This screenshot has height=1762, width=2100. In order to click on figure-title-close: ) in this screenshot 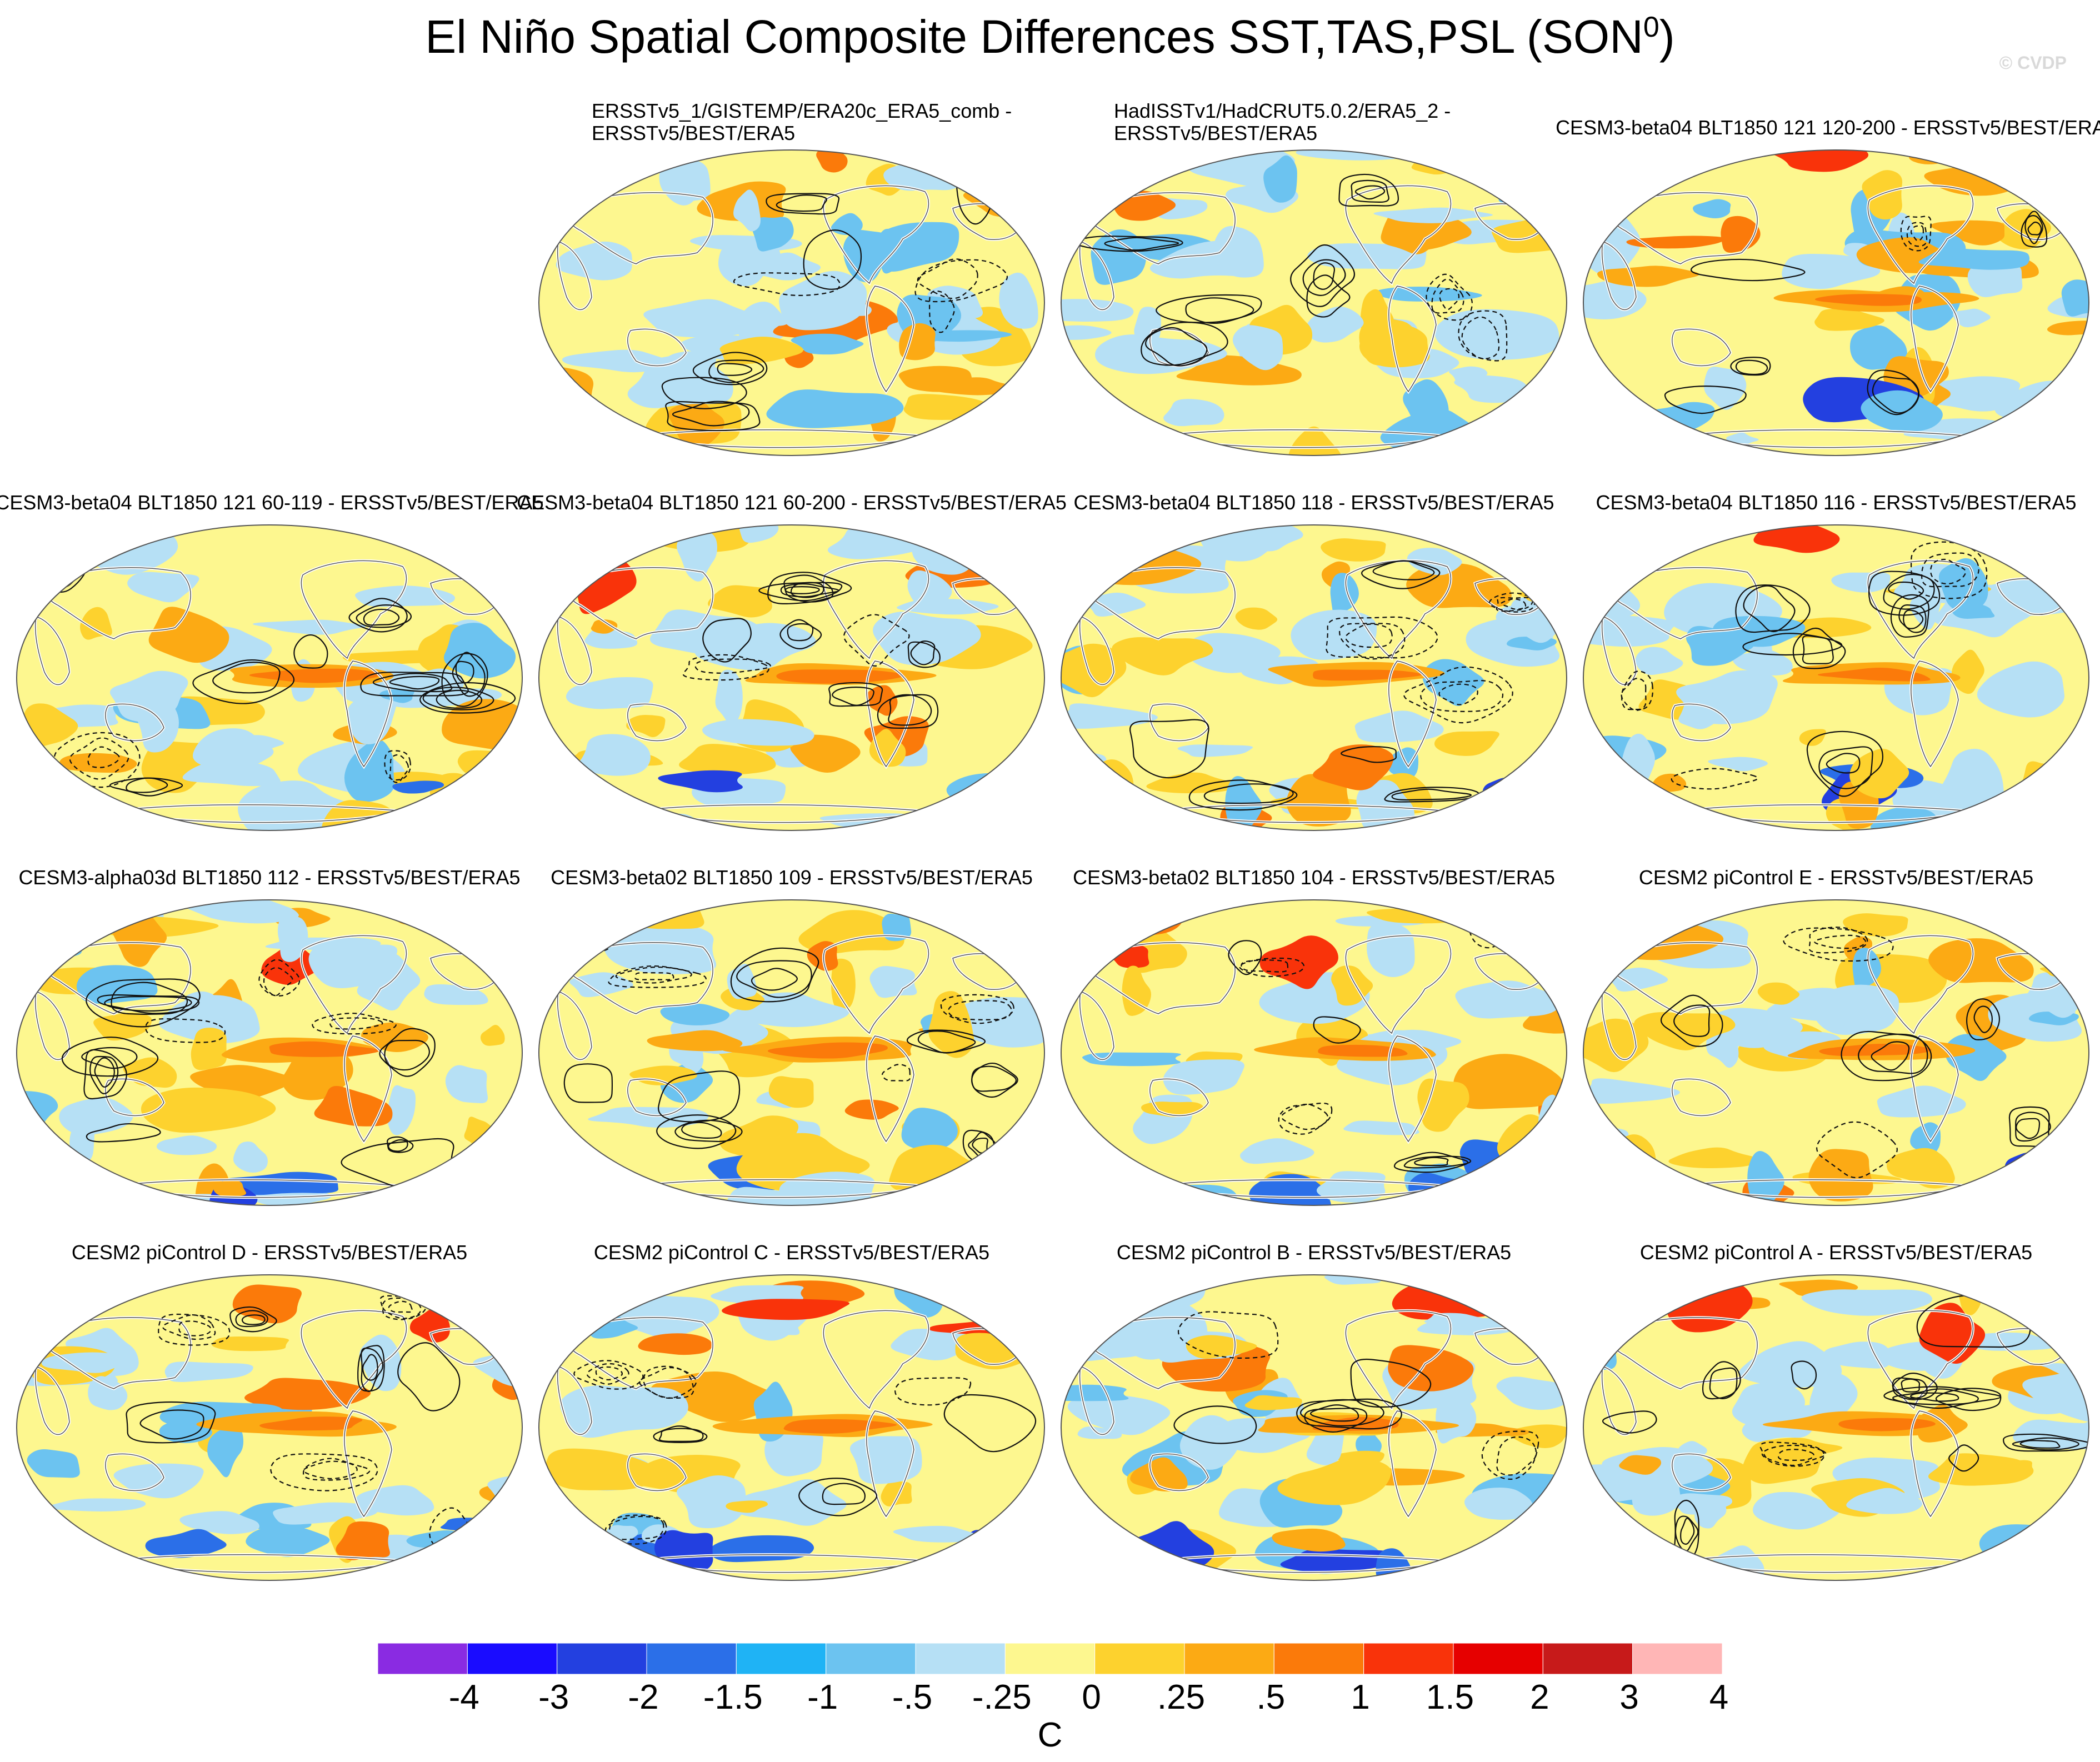, I will do `click(1667, 37)`.